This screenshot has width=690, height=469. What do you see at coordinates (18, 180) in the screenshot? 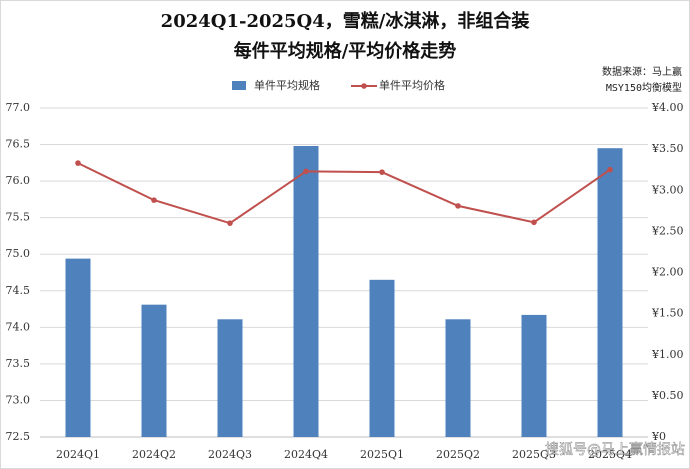
I see `y-tick-label: 76.0` at bounding box center [18, 180].